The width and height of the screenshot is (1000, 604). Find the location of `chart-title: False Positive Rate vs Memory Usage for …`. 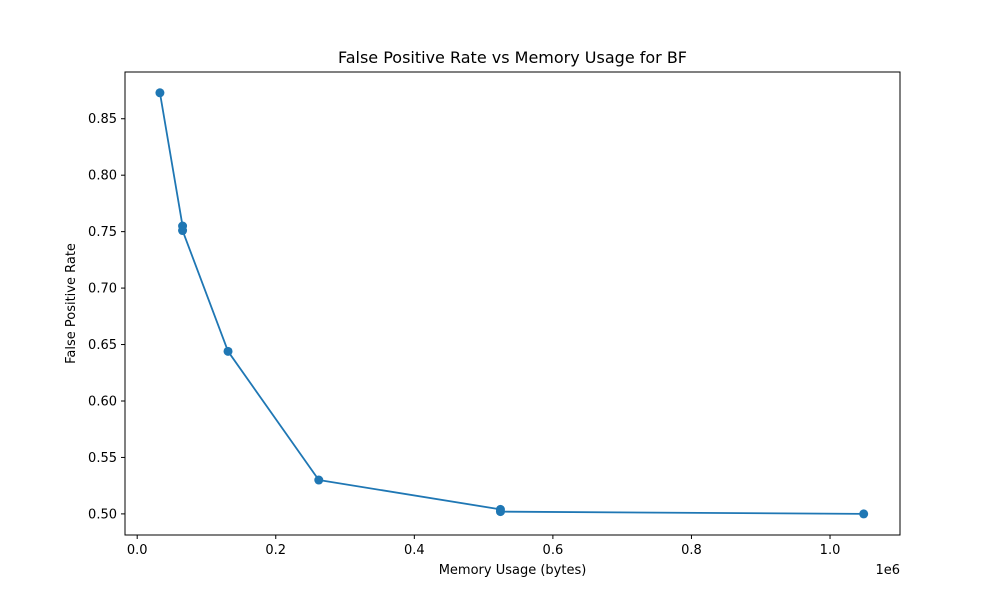

chart-title: False Positive Rate vs Memory Usage for … is located at coordinates (512, 57).